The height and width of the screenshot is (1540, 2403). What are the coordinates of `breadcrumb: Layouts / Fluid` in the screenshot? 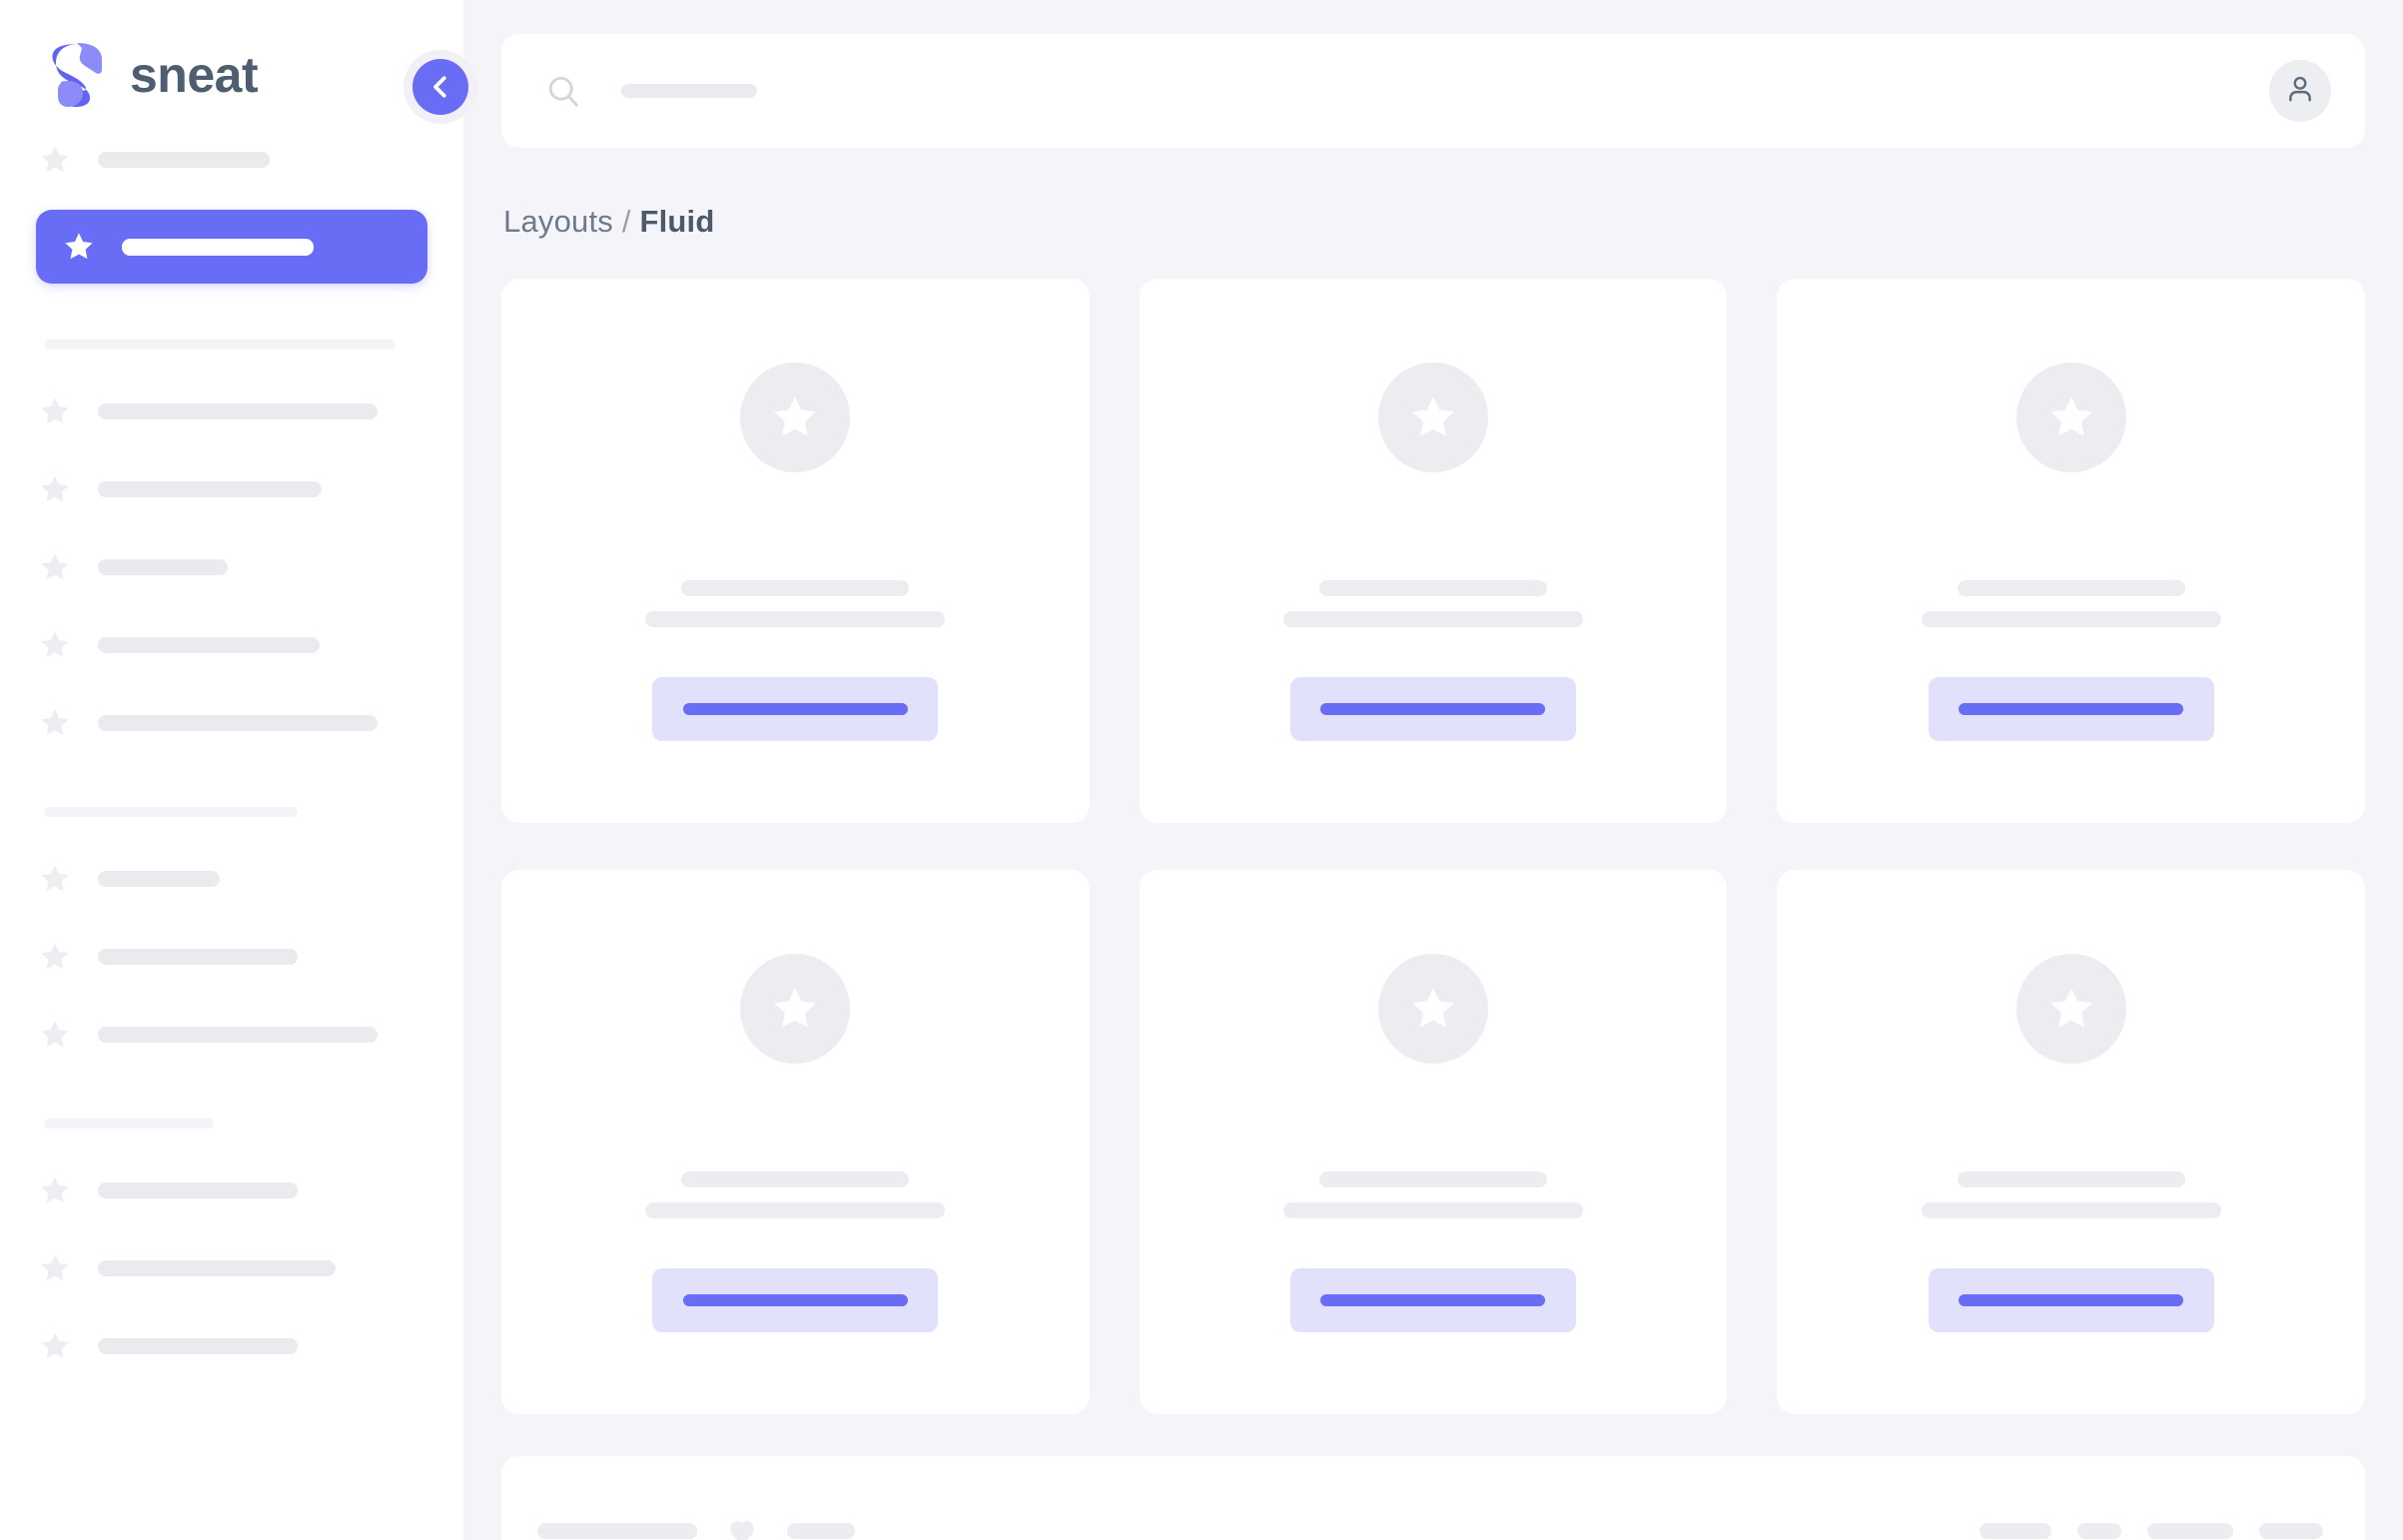 It's located at (1453, 221).